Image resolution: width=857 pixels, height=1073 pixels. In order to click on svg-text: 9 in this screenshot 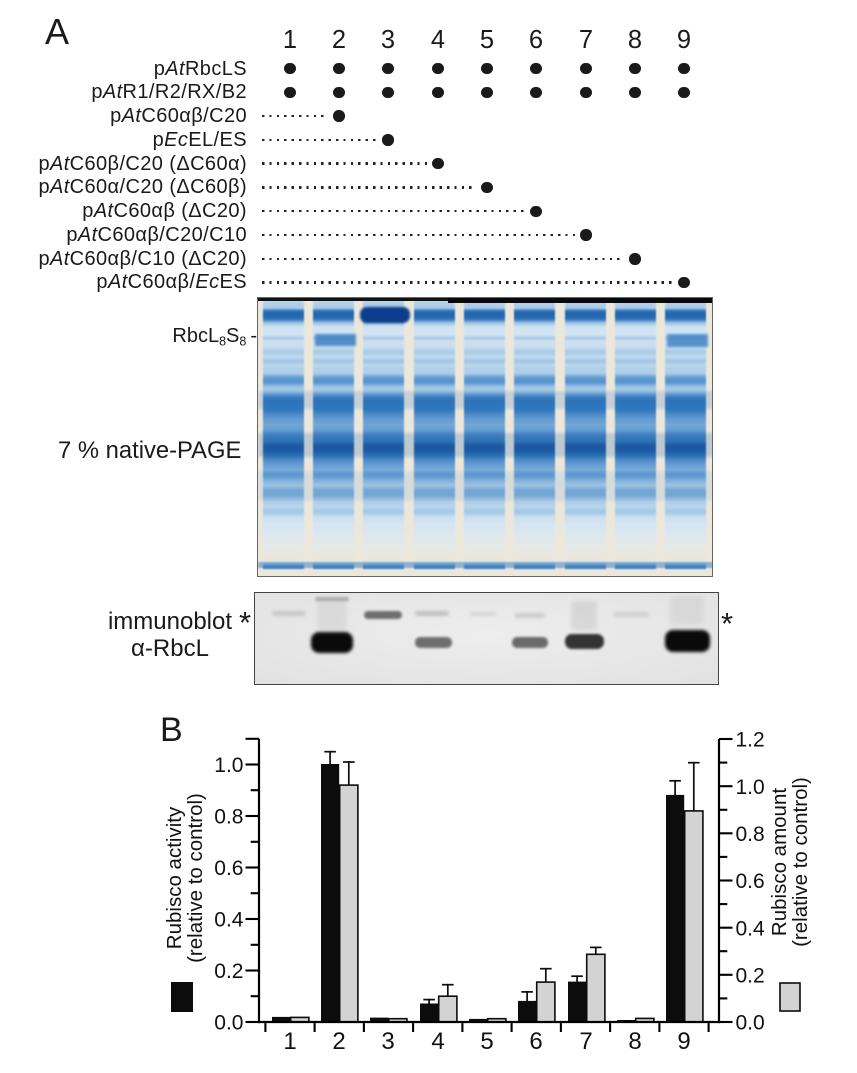, I will do `click(683, 1041)`.